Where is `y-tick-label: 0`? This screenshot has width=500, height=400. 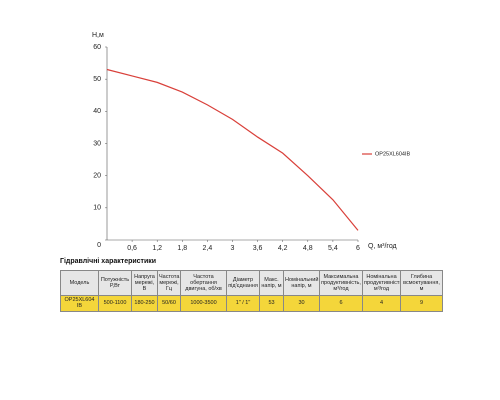
y-tick-label: 0 is located at coordinates (99, 245).